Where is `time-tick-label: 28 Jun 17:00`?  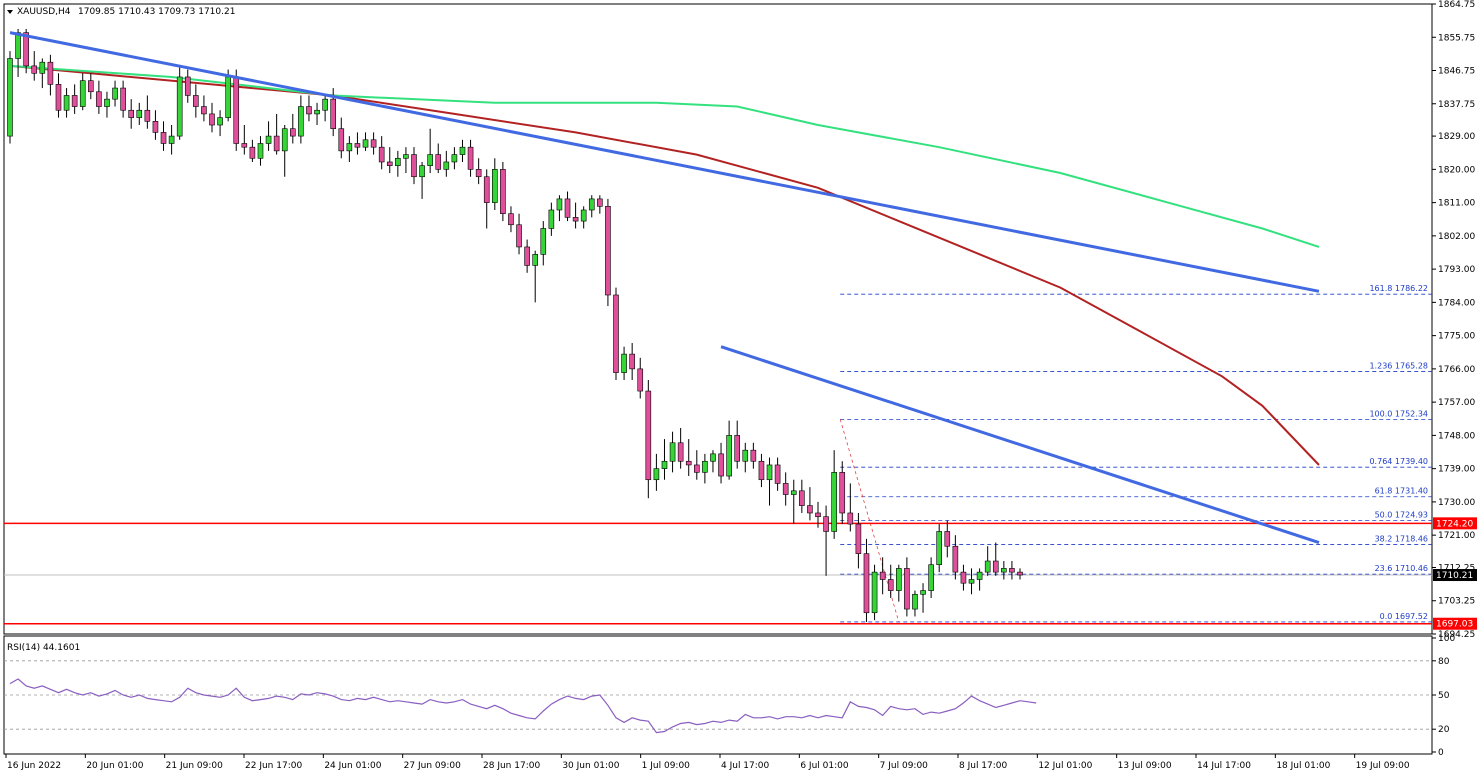 time-tick-label: 28 Jun 17:00 is located at coordinates (511, 766).